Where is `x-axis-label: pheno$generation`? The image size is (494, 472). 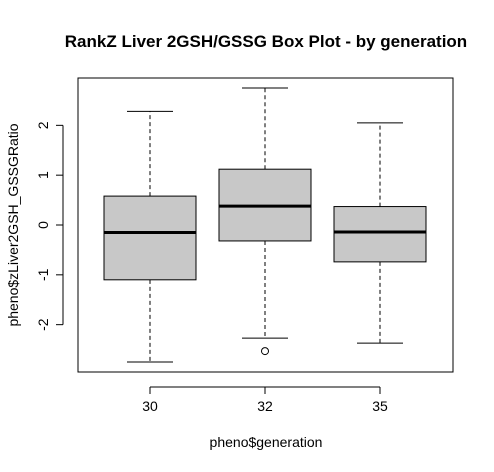 x-axis-label: pheno$generation is located at coordinates (266, 442).